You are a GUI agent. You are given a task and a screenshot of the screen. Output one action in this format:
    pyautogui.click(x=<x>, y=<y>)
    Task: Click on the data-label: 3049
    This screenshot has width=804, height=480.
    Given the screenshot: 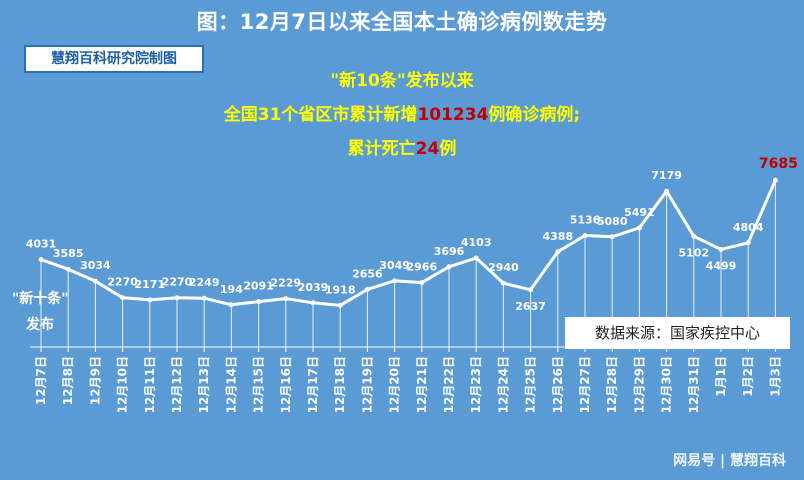 What is the action you would take?
    pyautogui.click(x=394, y=265)
    